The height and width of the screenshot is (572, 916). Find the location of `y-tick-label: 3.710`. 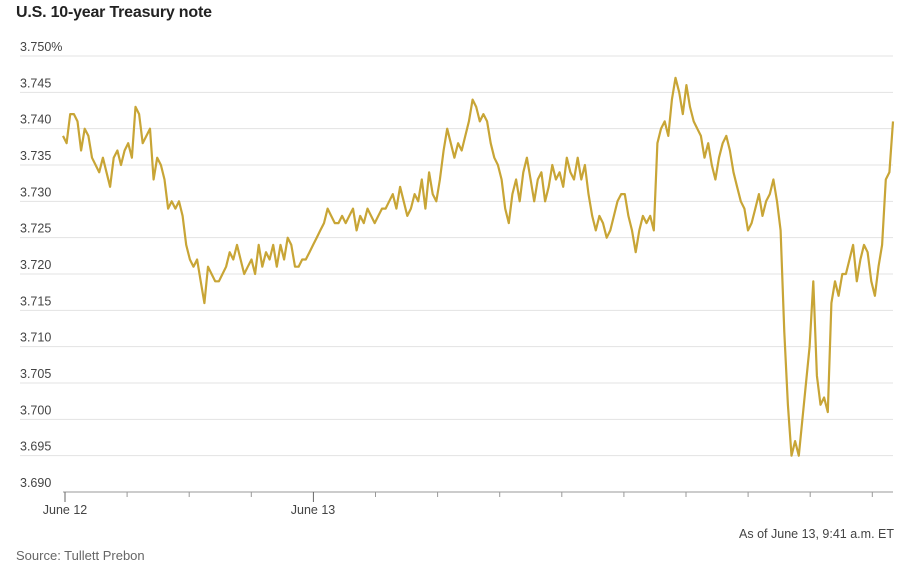

y-tick-label: 3.710 is located at coordinates (35, 338).